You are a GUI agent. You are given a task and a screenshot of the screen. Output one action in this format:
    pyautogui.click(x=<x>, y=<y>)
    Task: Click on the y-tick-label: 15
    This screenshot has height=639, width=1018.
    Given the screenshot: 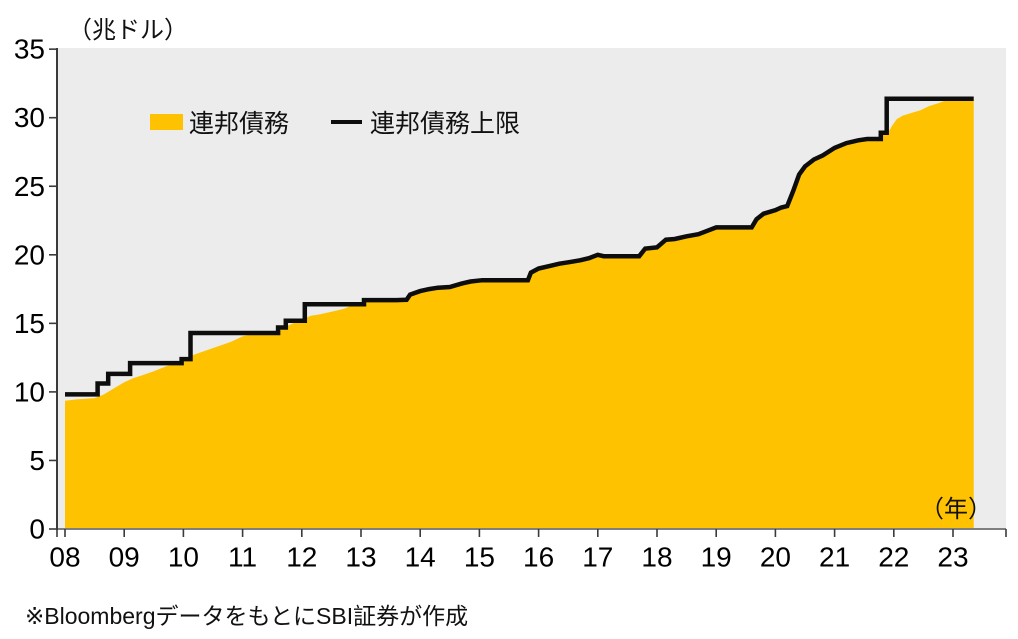 What is the action you would take?
    pyautogui.click(x=29, y=323)
    